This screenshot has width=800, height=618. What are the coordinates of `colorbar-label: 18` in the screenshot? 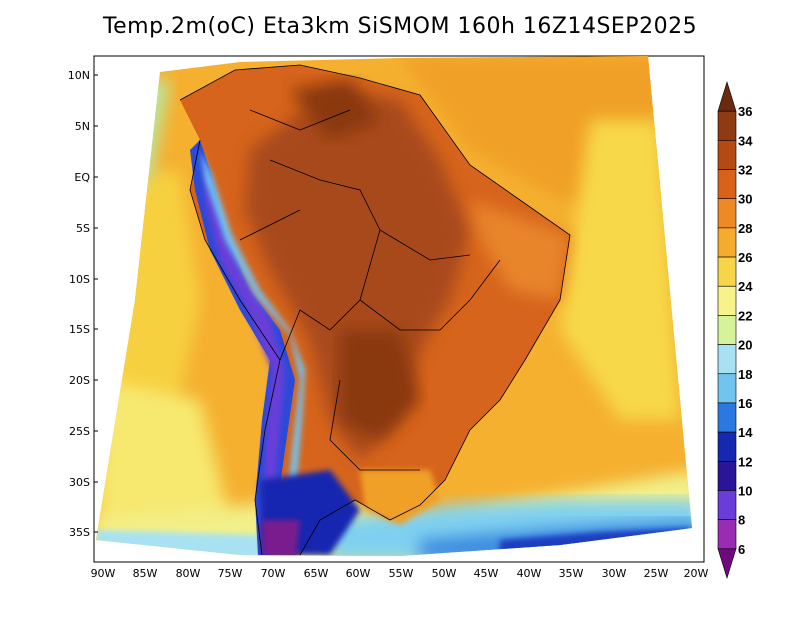 It's located at (745, 374).